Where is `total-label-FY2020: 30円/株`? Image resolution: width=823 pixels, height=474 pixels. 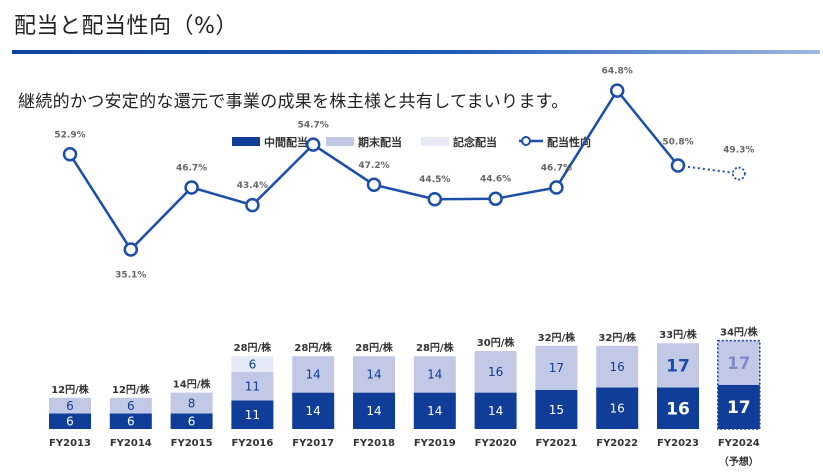
total-label-FY2020: 30円/株 is located at coordinates (496, 342).